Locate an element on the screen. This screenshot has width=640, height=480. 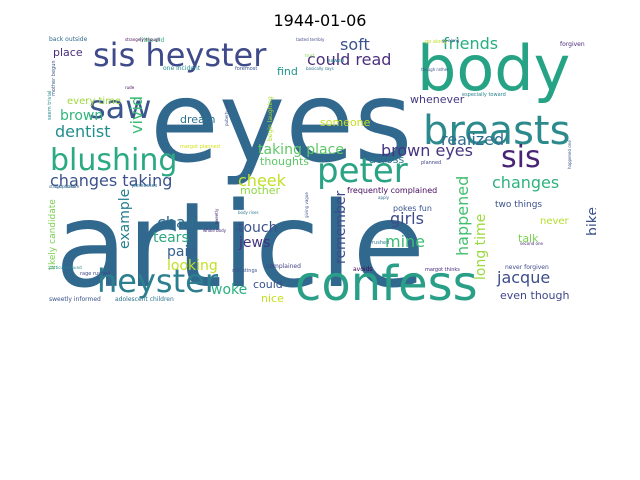
cloud-word: whole body is located at coordinates (215, 230).